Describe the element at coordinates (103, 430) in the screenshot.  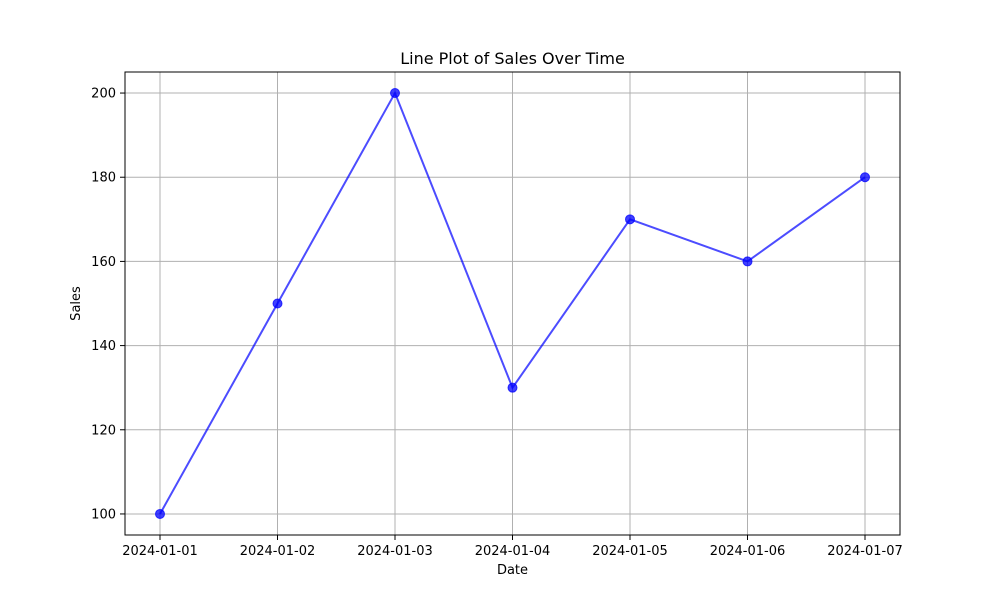
I see `y-tick-label: 120` at that location.